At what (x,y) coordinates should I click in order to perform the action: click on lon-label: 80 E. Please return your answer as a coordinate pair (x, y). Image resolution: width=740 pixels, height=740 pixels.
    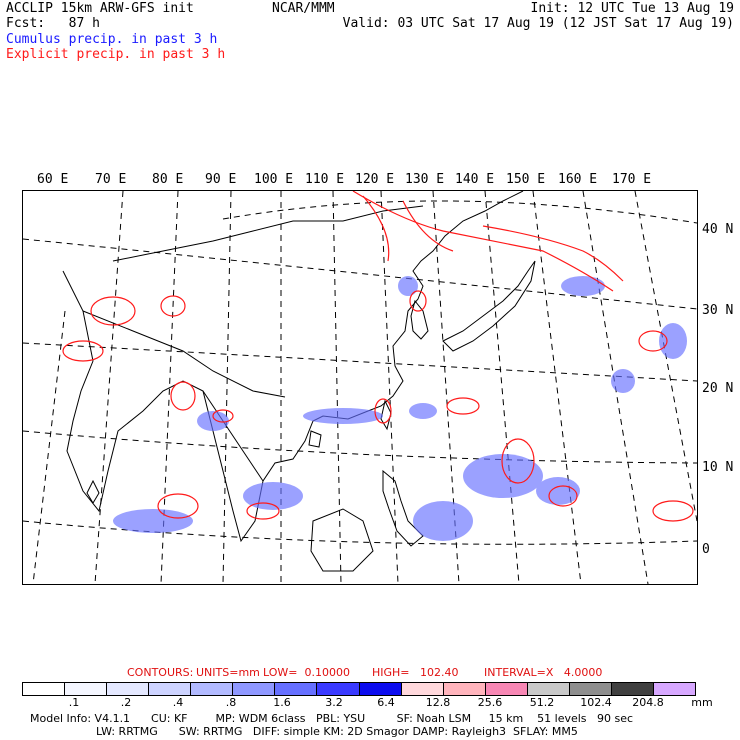
    Looking at the image, I should click on (168, 179).